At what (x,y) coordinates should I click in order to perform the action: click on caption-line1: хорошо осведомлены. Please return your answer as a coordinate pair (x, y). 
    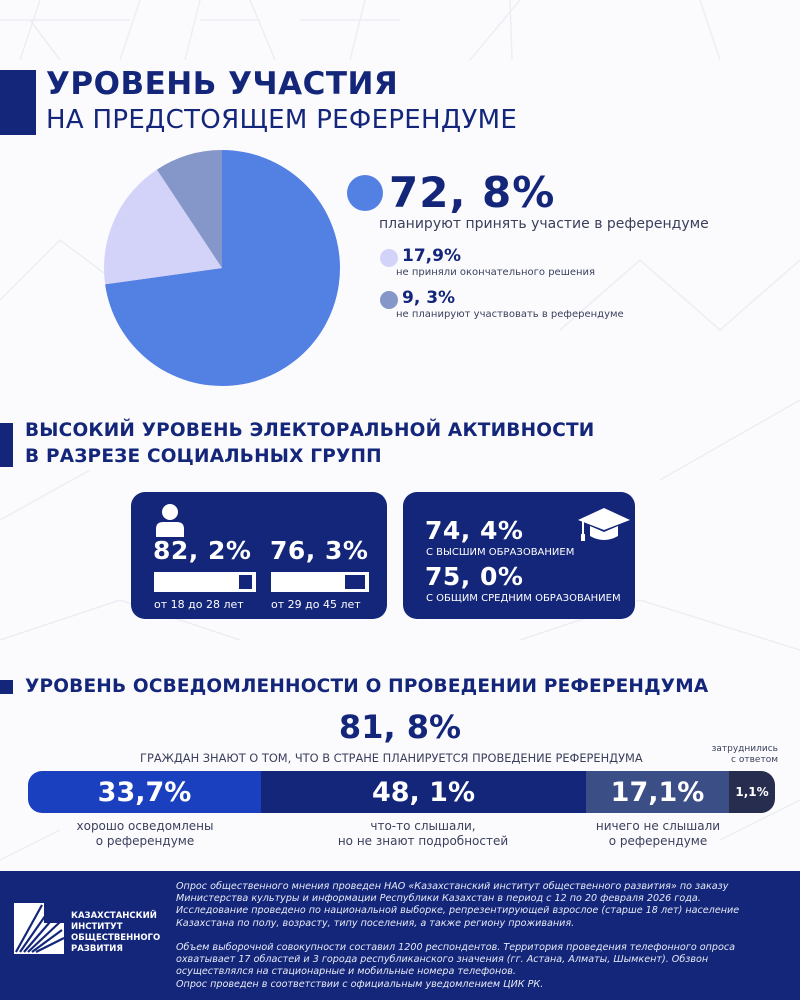
    Looking at the image, I should click on (145, 826).